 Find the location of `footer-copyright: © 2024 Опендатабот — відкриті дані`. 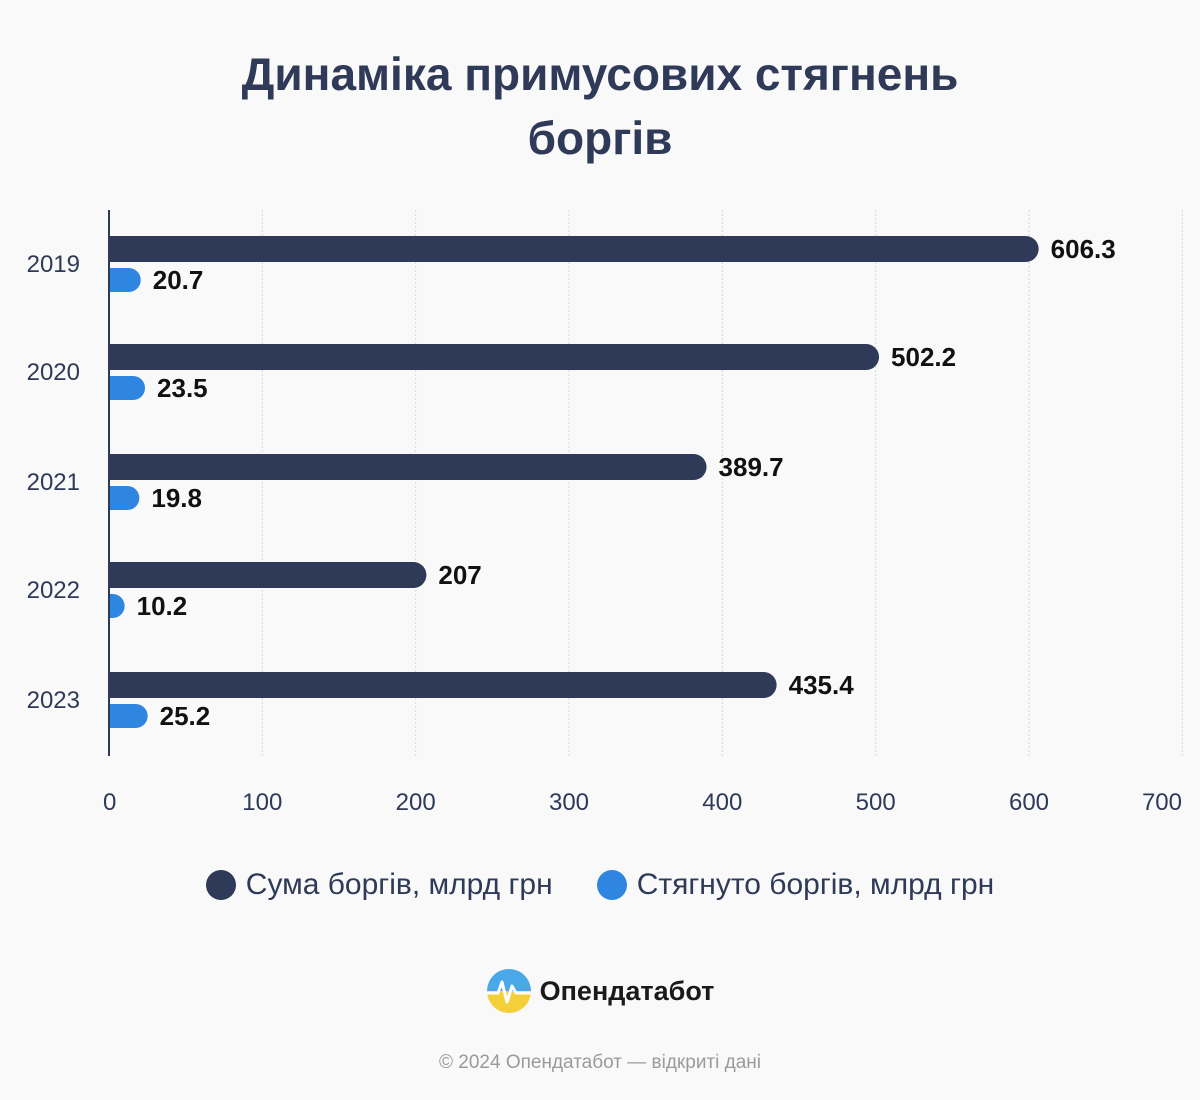

footer-copyright: © 2024 Опендатабот — відкриті дані is located at coordinates (600, 1062).